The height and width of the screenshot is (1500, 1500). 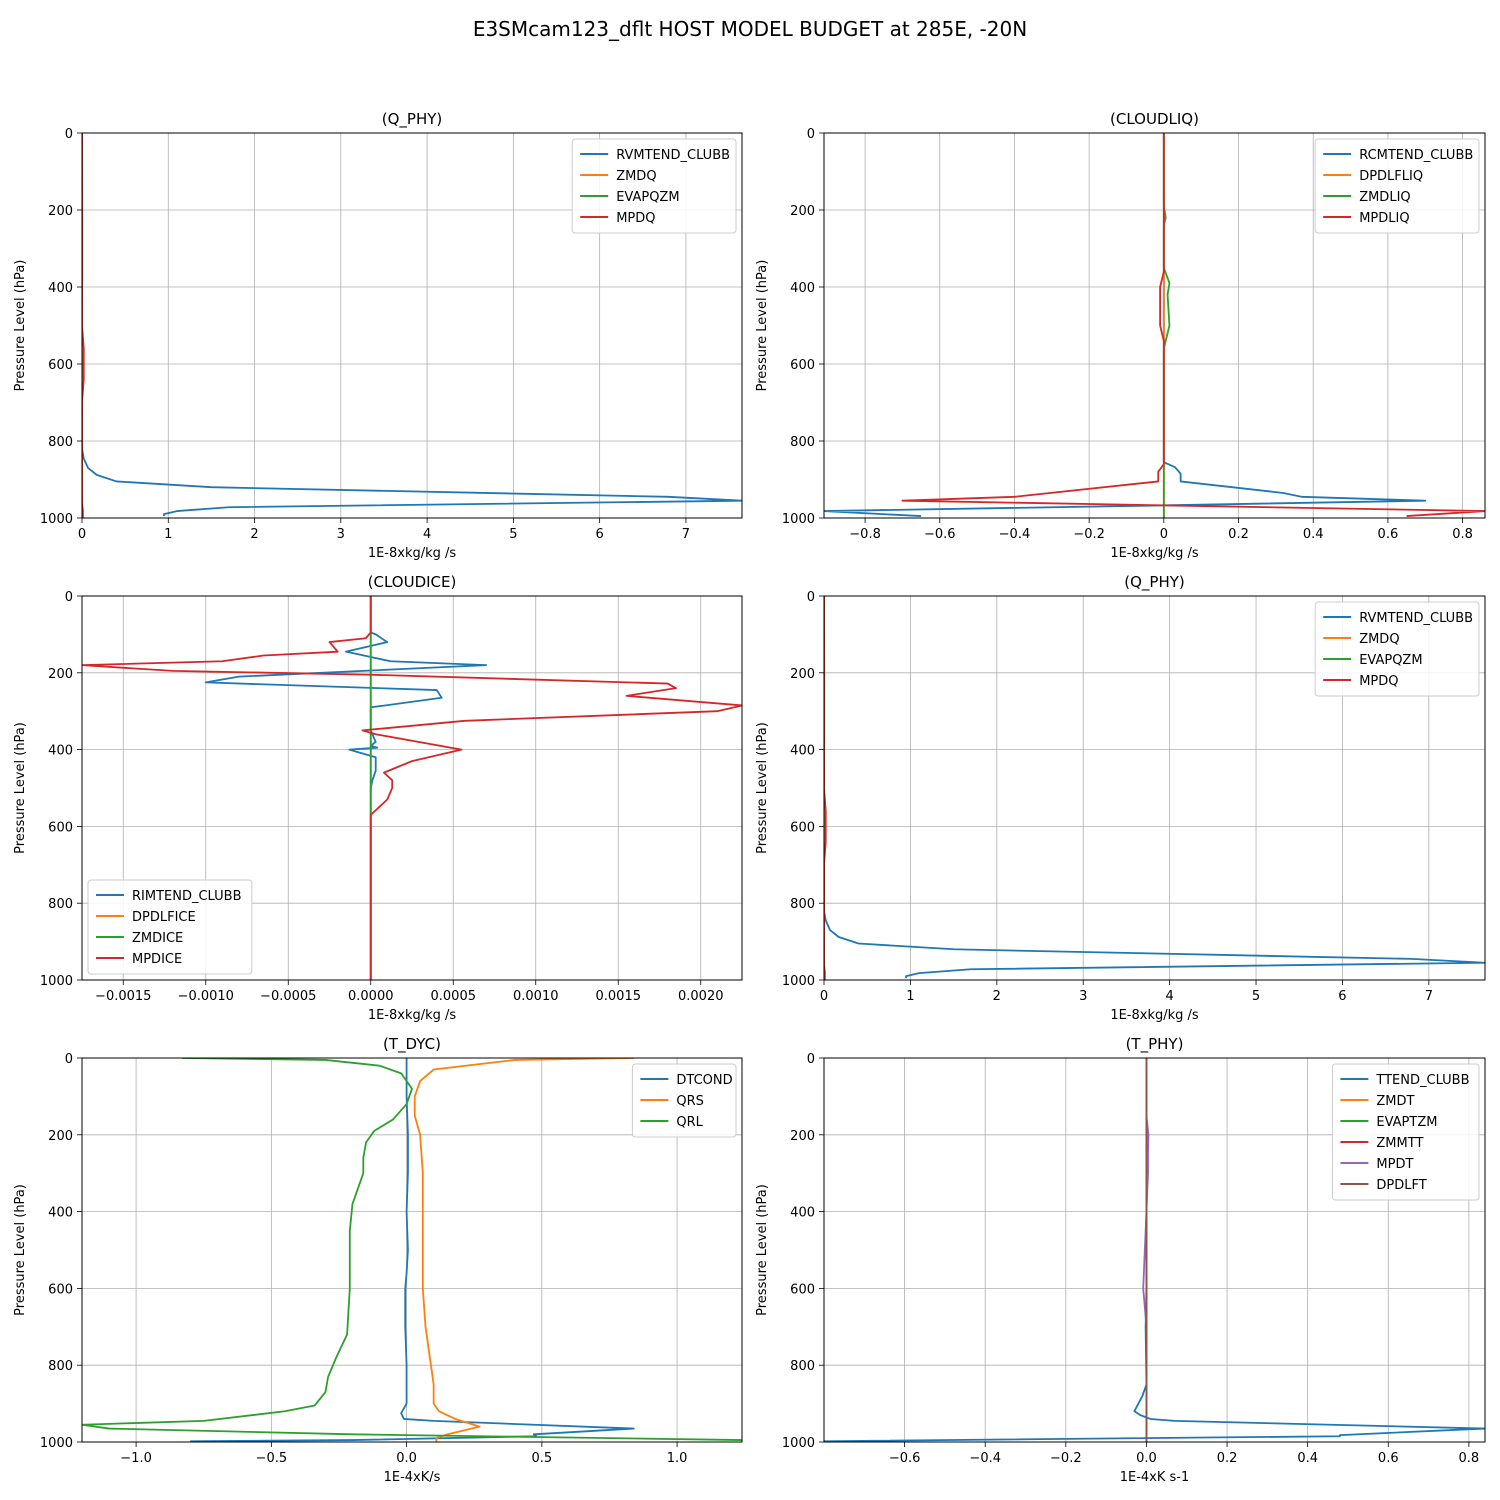 I want to click on x-tick-label: 0.8, so click(x=1462, y=534).